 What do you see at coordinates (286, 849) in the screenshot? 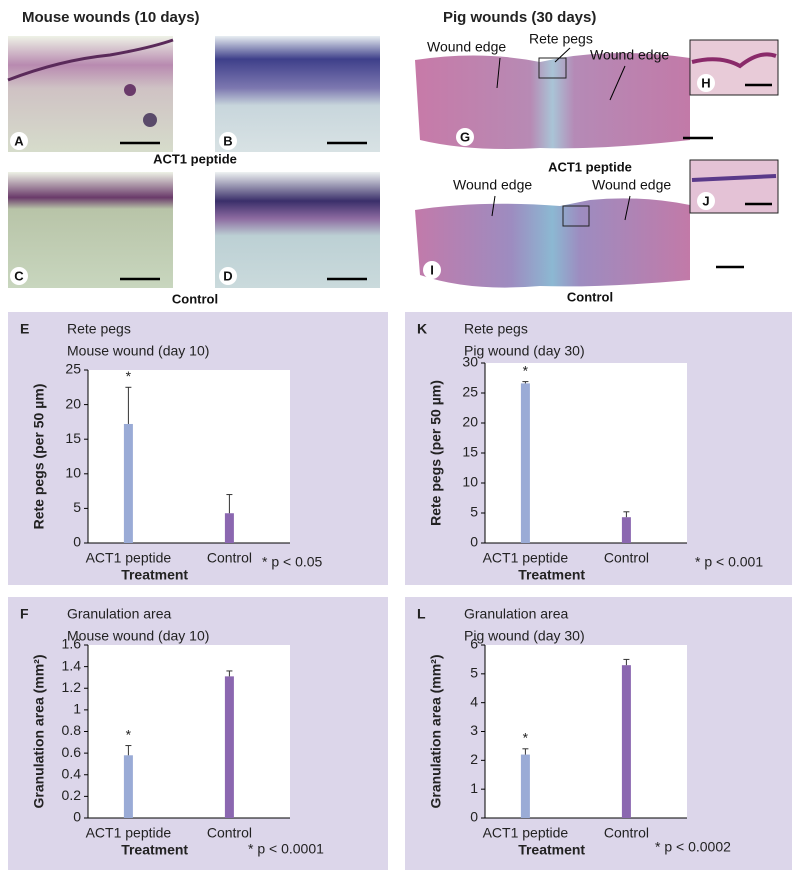
I see `p-value-note: * p < 0.0001` at bounding box center [286, 849].